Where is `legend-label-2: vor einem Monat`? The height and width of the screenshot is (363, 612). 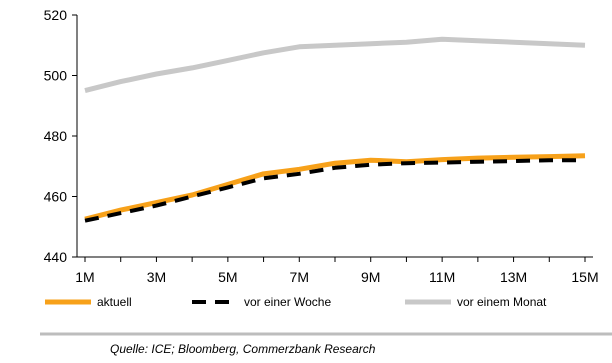
legend-label-2: vor einem Monat is located at coordinates (502, 302).